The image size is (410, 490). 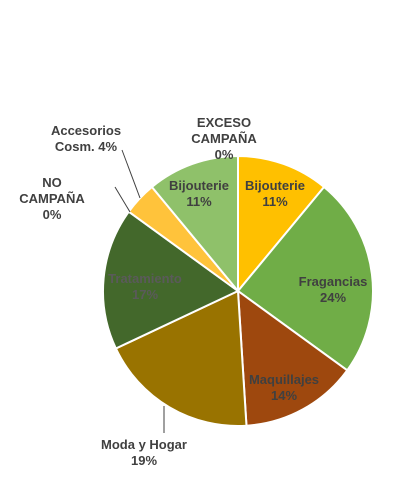 I want to click on slice-label-8: Bijouterie 11%, so click(x=199, y=193).